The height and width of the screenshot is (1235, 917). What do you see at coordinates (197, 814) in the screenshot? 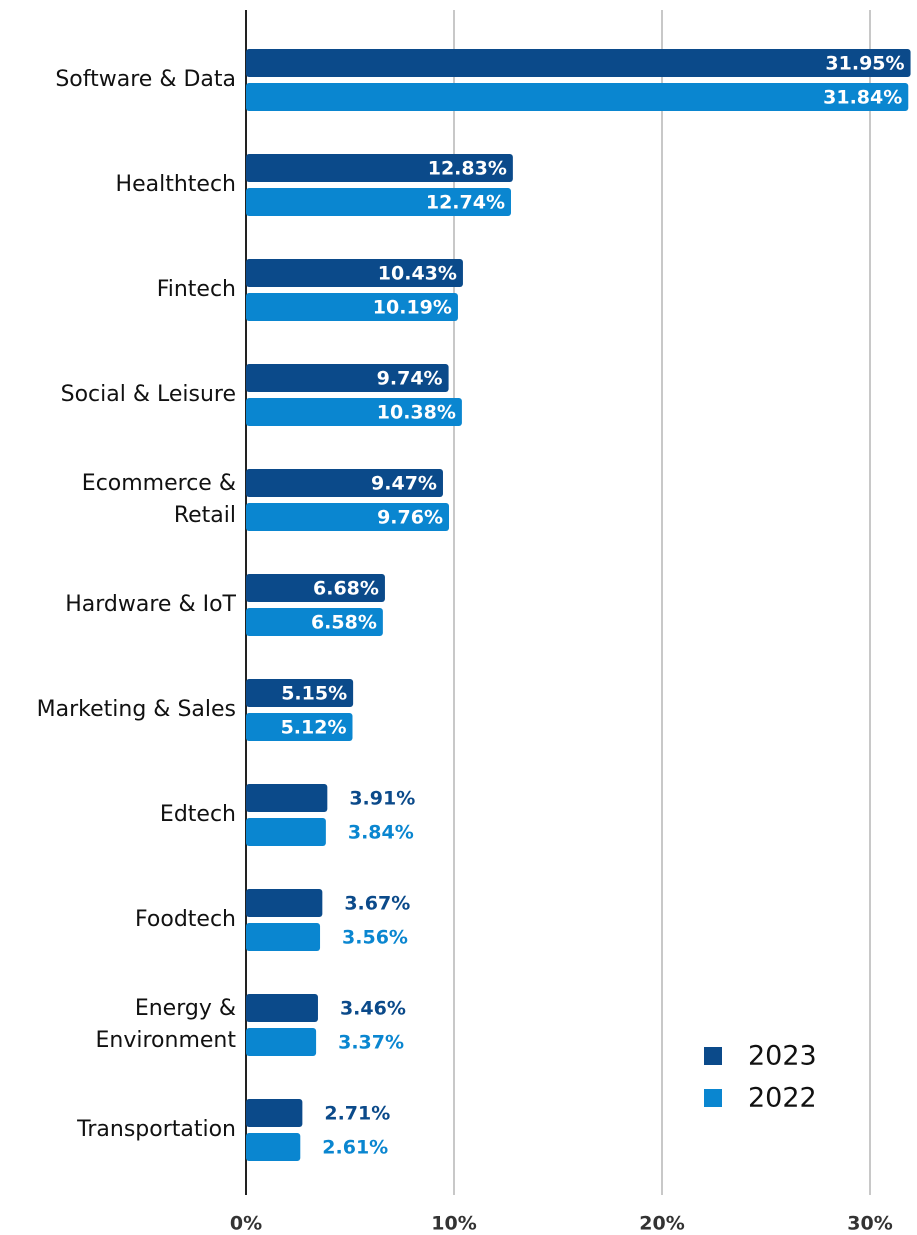
I see `y-tick-label: Edtech` at bounding box center [197, 814].